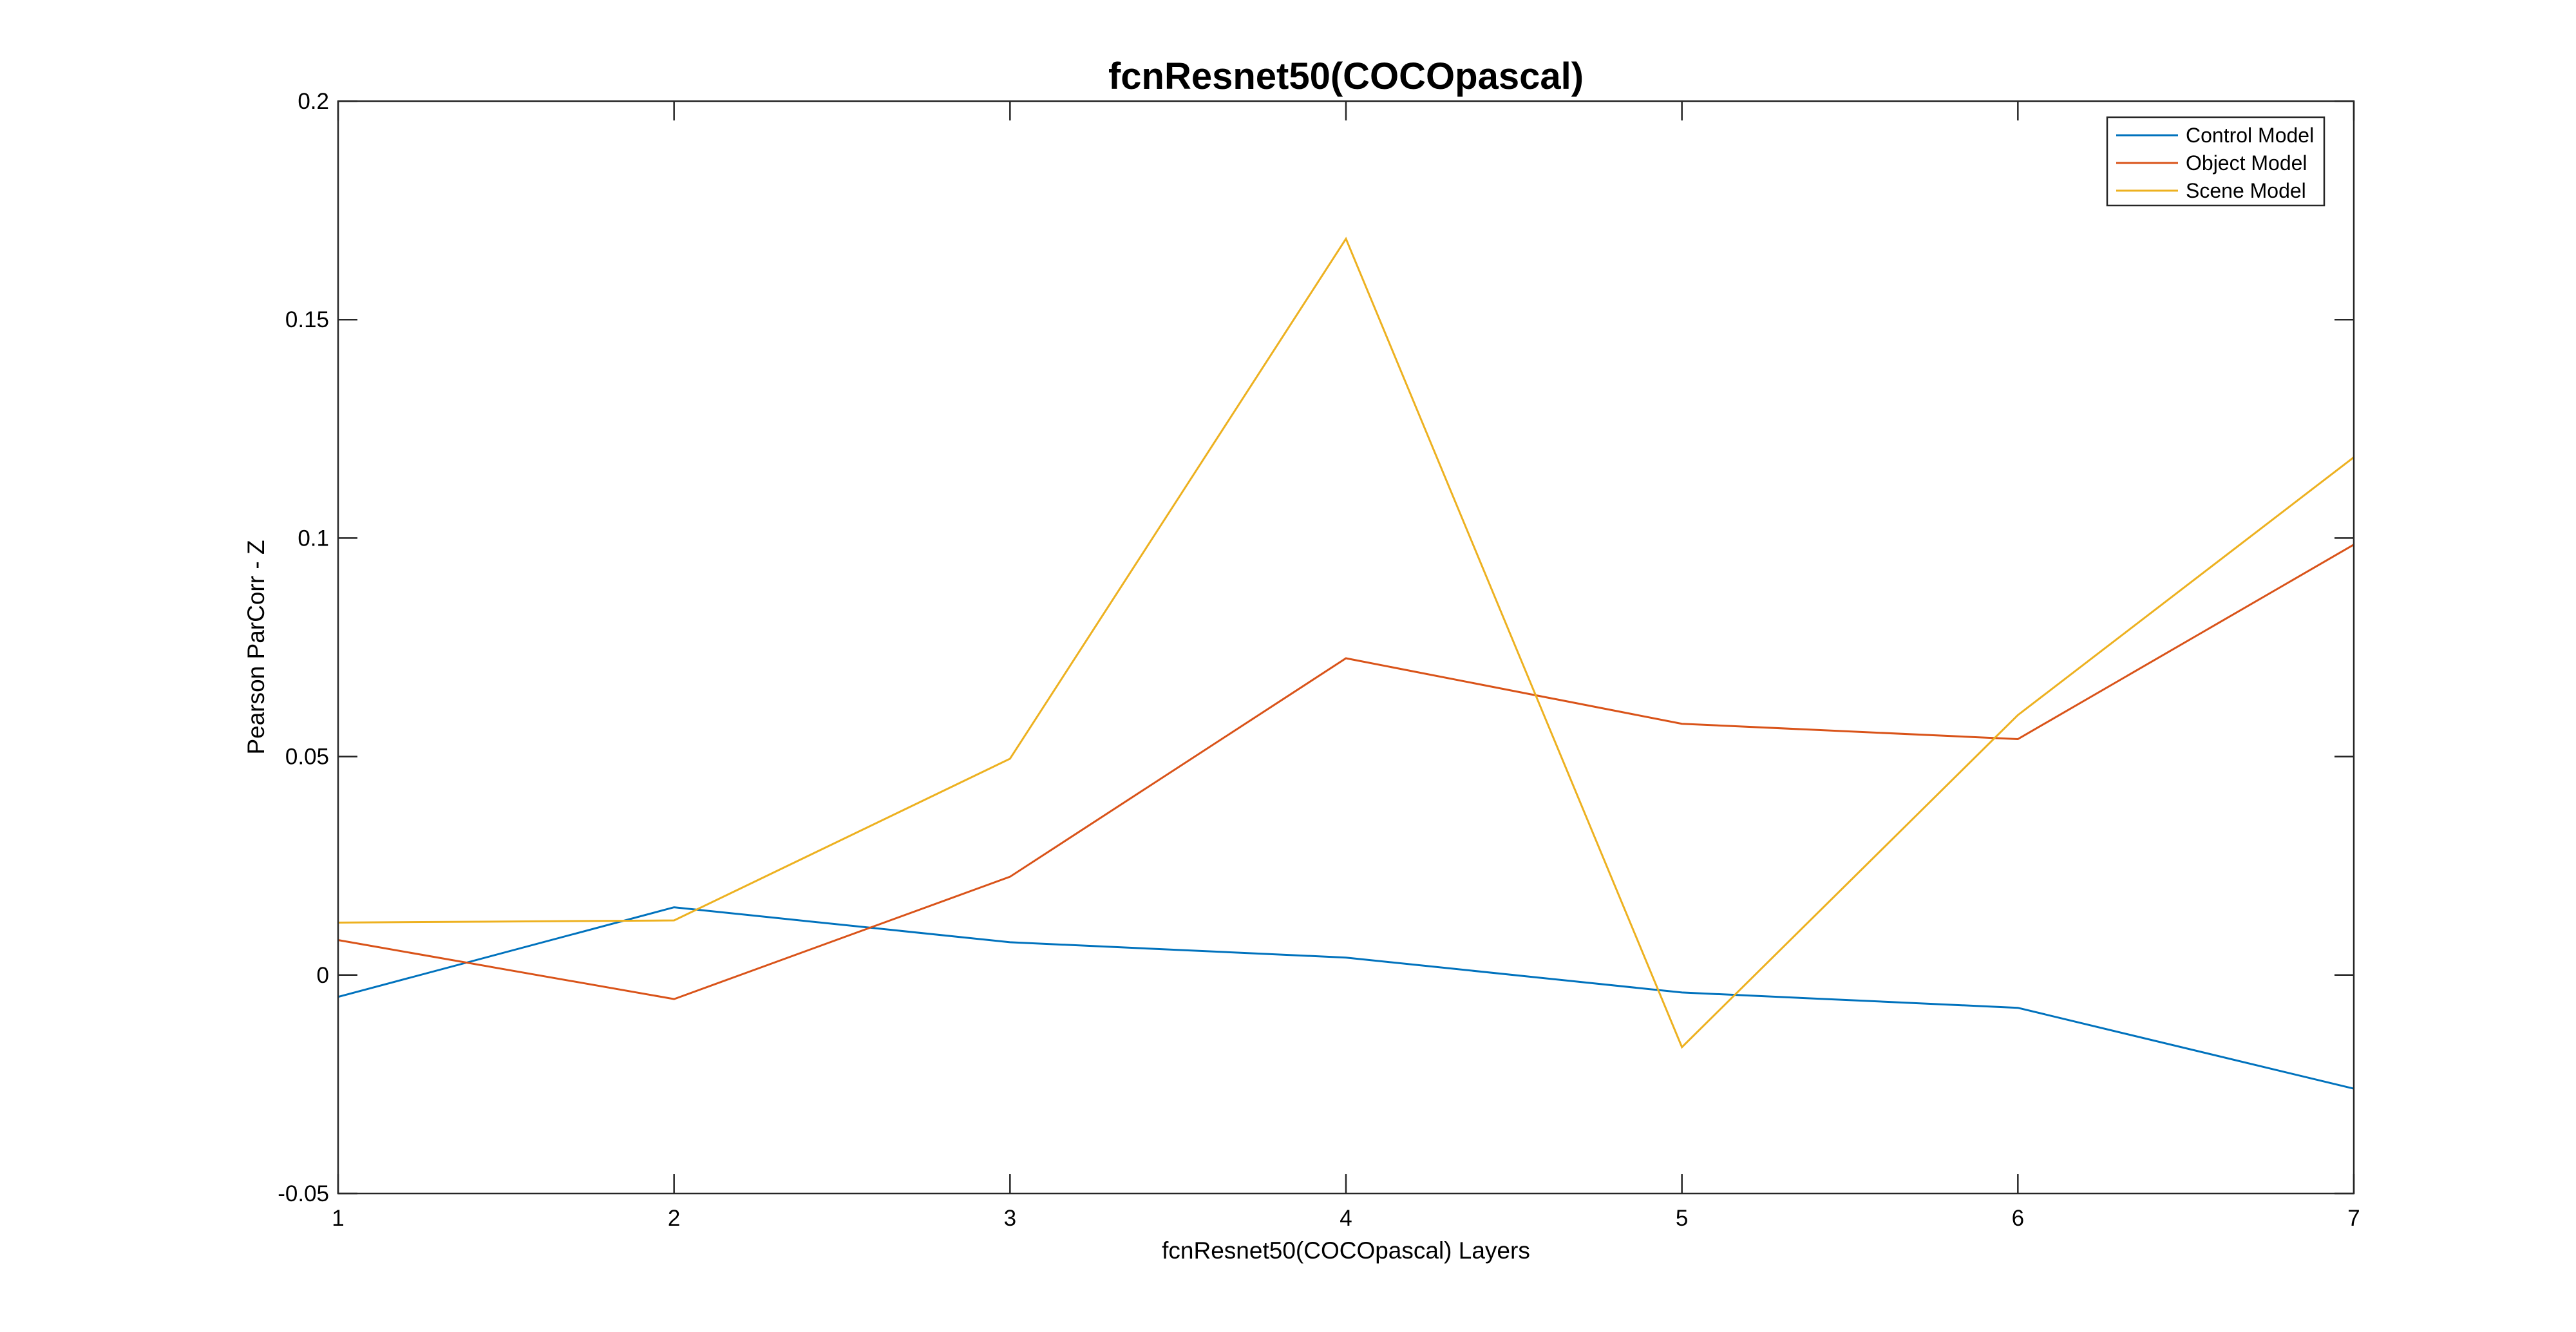 The image size is (2576, 1332). I want to click on y-tick-label: -0.05, so click(303, 1193).